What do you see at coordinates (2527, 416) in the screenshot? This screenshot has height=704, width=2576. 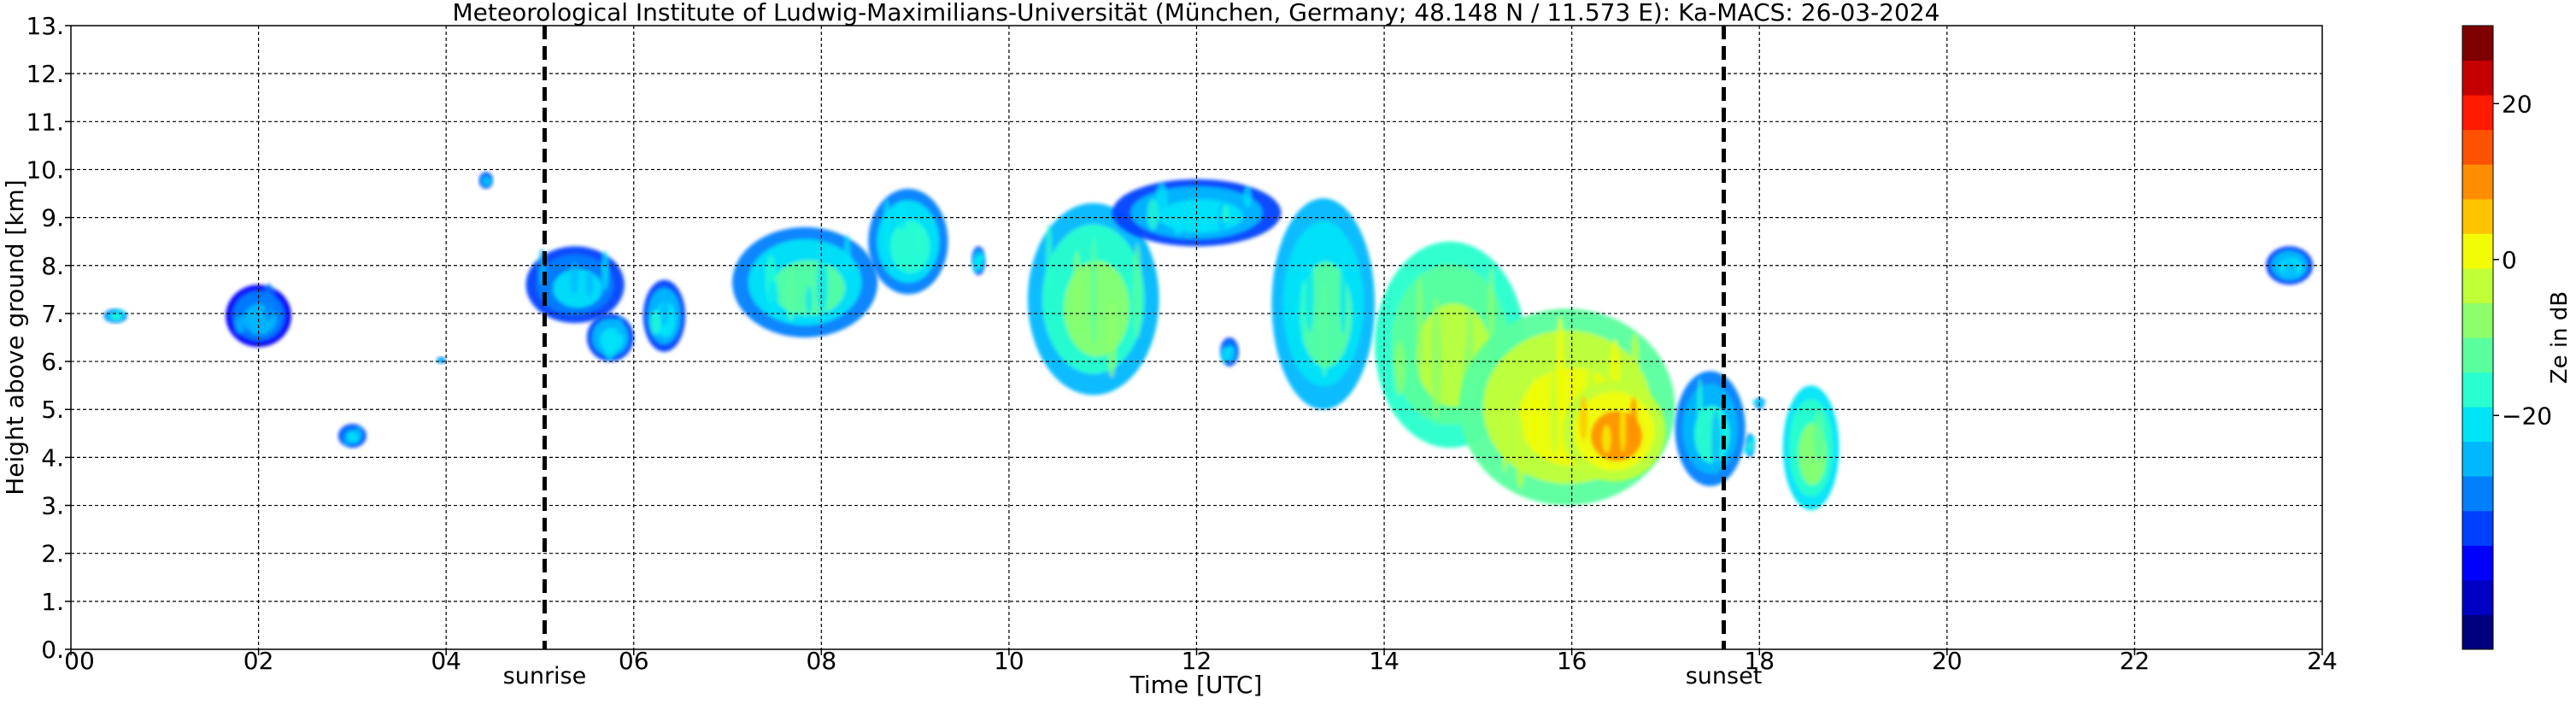 I see `colorbar-tick-label: −20` at bounding box center [2527, 416].